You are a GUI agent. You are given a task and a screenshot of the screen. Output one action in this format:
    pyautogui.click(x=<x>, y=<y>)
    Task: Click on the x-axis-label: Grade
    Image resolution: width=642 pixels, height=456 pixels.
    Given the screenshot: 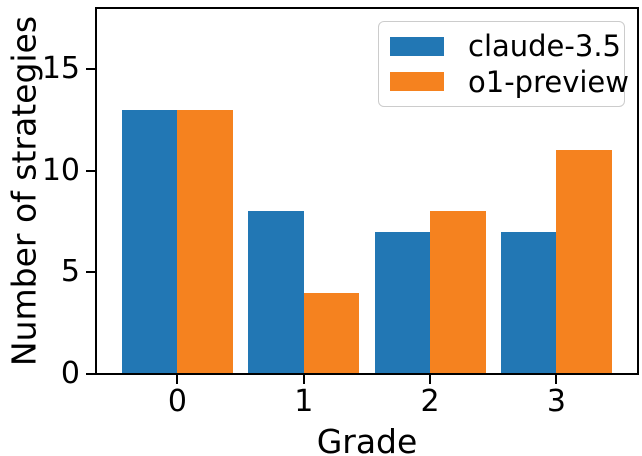 What is the action you would take?
    pyautogui.click(x=367, y=439)
    